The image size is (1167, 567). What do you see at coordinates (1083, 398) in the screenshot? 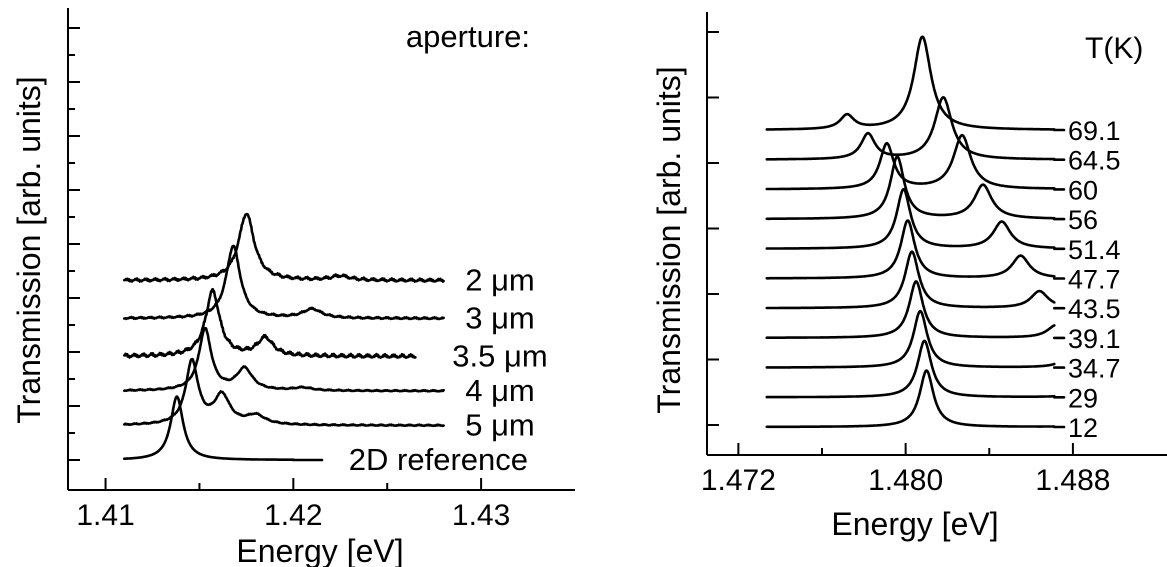
I see `series-label: 29` at bounding box center [1083, 398].